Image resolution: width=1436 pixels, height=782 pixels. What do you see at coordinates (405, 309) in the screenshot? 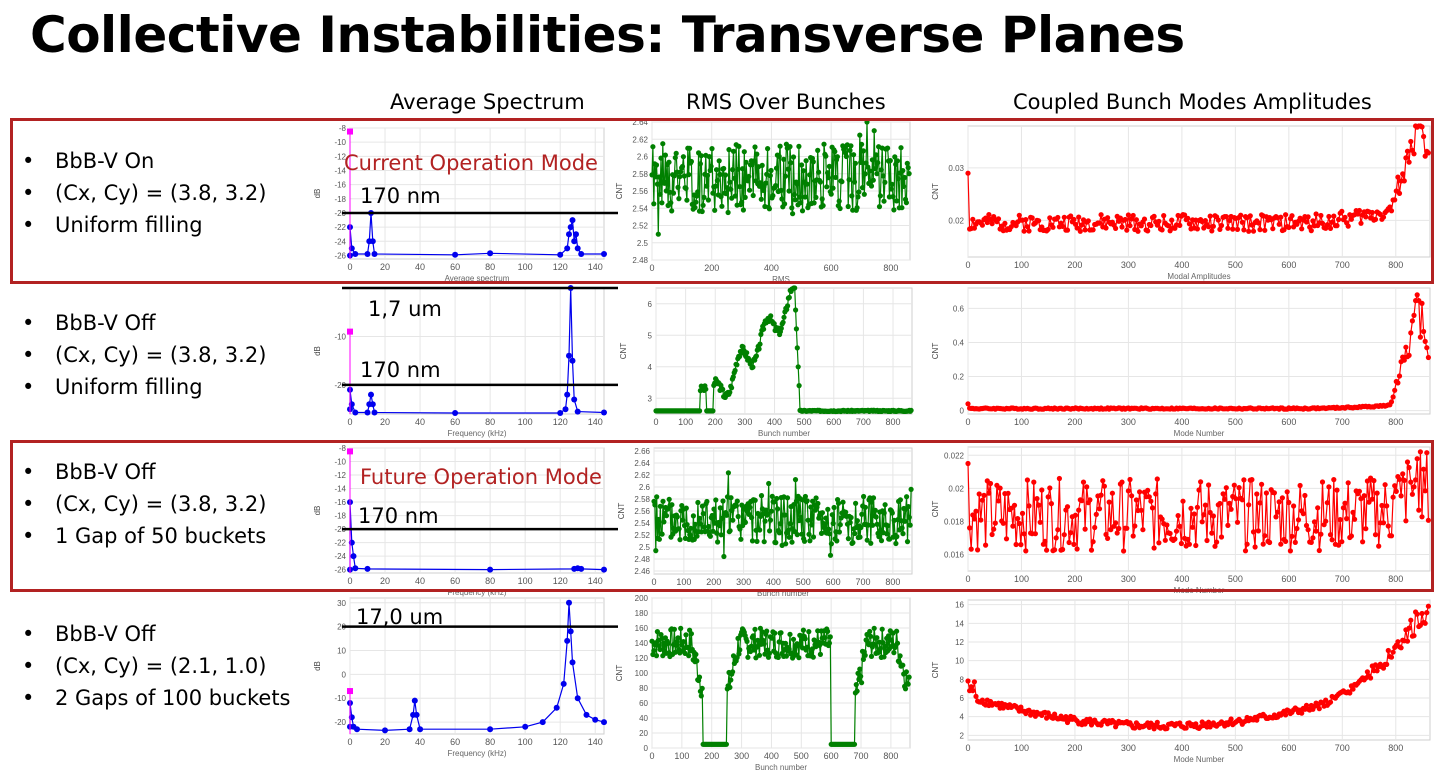
I see `spectrum-2-line-label-1: 1,7 um` at bounding box center [405, 309].